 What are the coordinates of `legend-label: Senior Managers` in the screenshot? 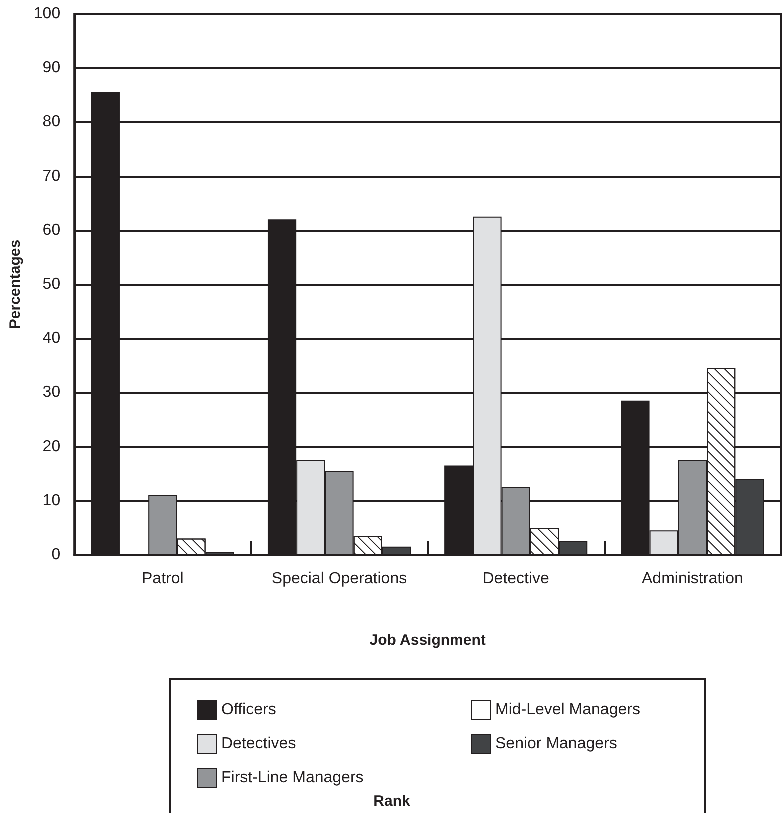 It's located at (557, 744).